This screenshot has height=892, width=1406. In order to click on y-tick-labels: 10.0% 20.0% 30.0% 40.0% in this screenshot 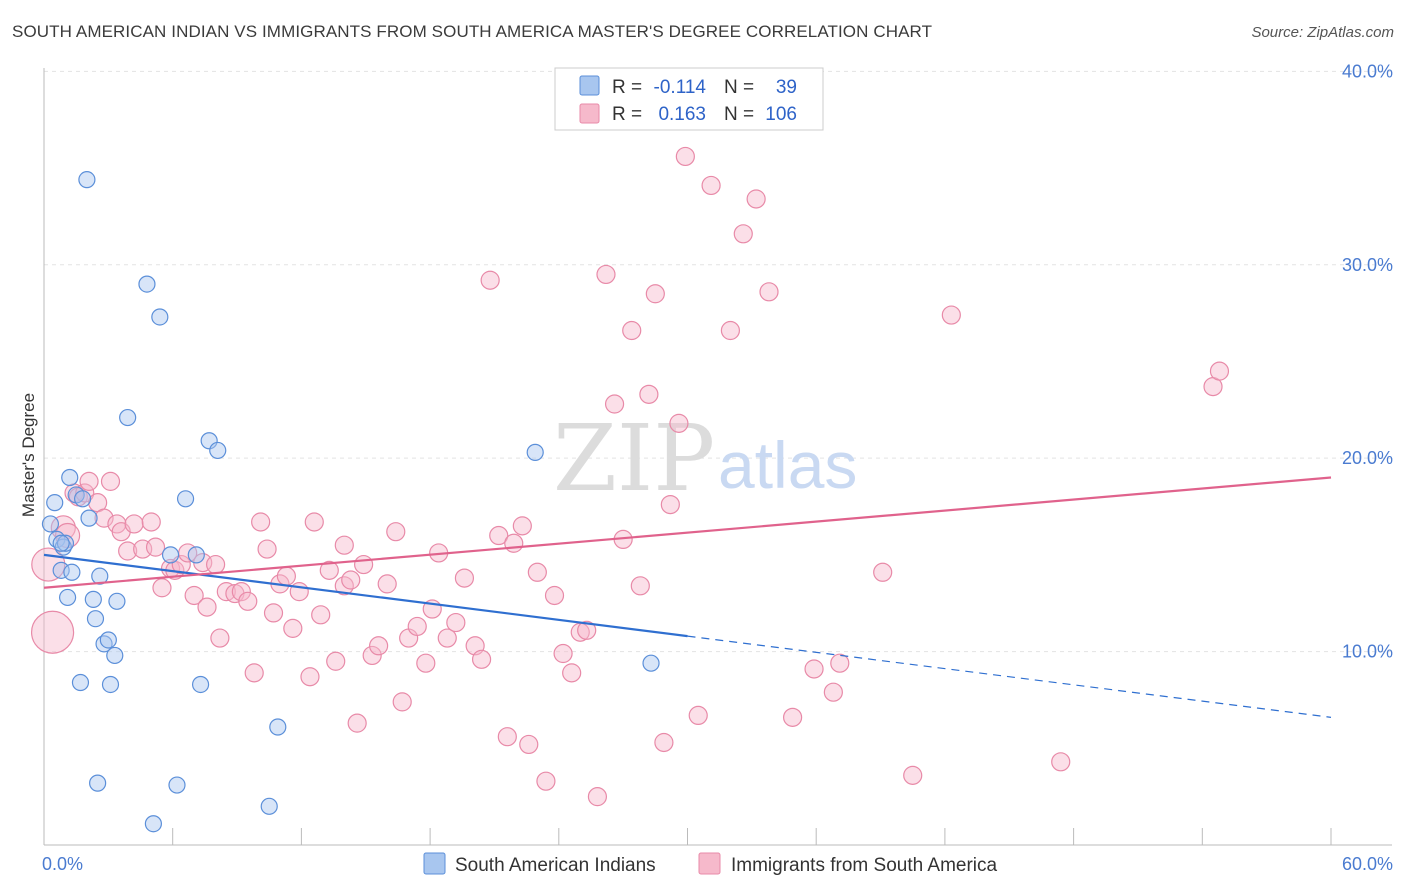, I will do `click(1367, 361)`.